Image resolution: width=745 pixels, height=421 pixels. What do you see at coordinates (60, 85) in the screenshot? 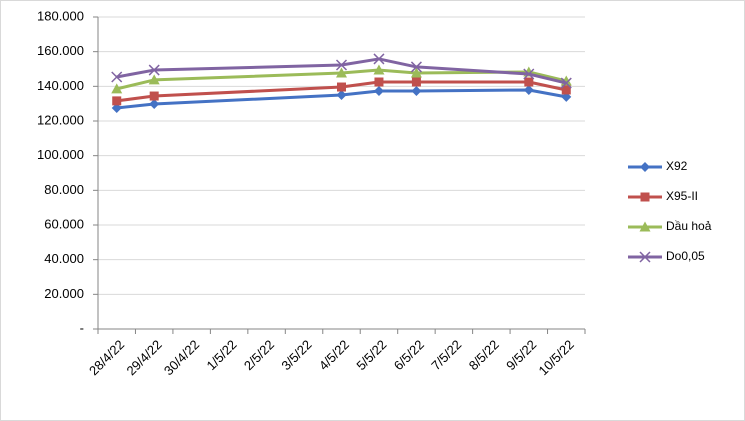
I see `y-tick-label: 140.000` at bounding box center [60, 85].